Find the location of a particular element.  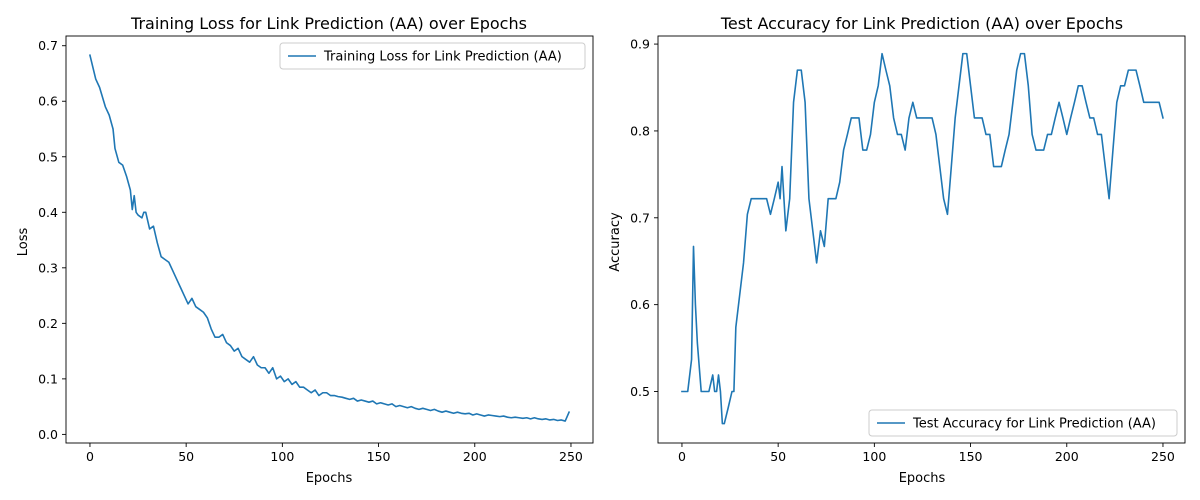

y-tick-label: 0.3 is located at coordinates (48, 267).